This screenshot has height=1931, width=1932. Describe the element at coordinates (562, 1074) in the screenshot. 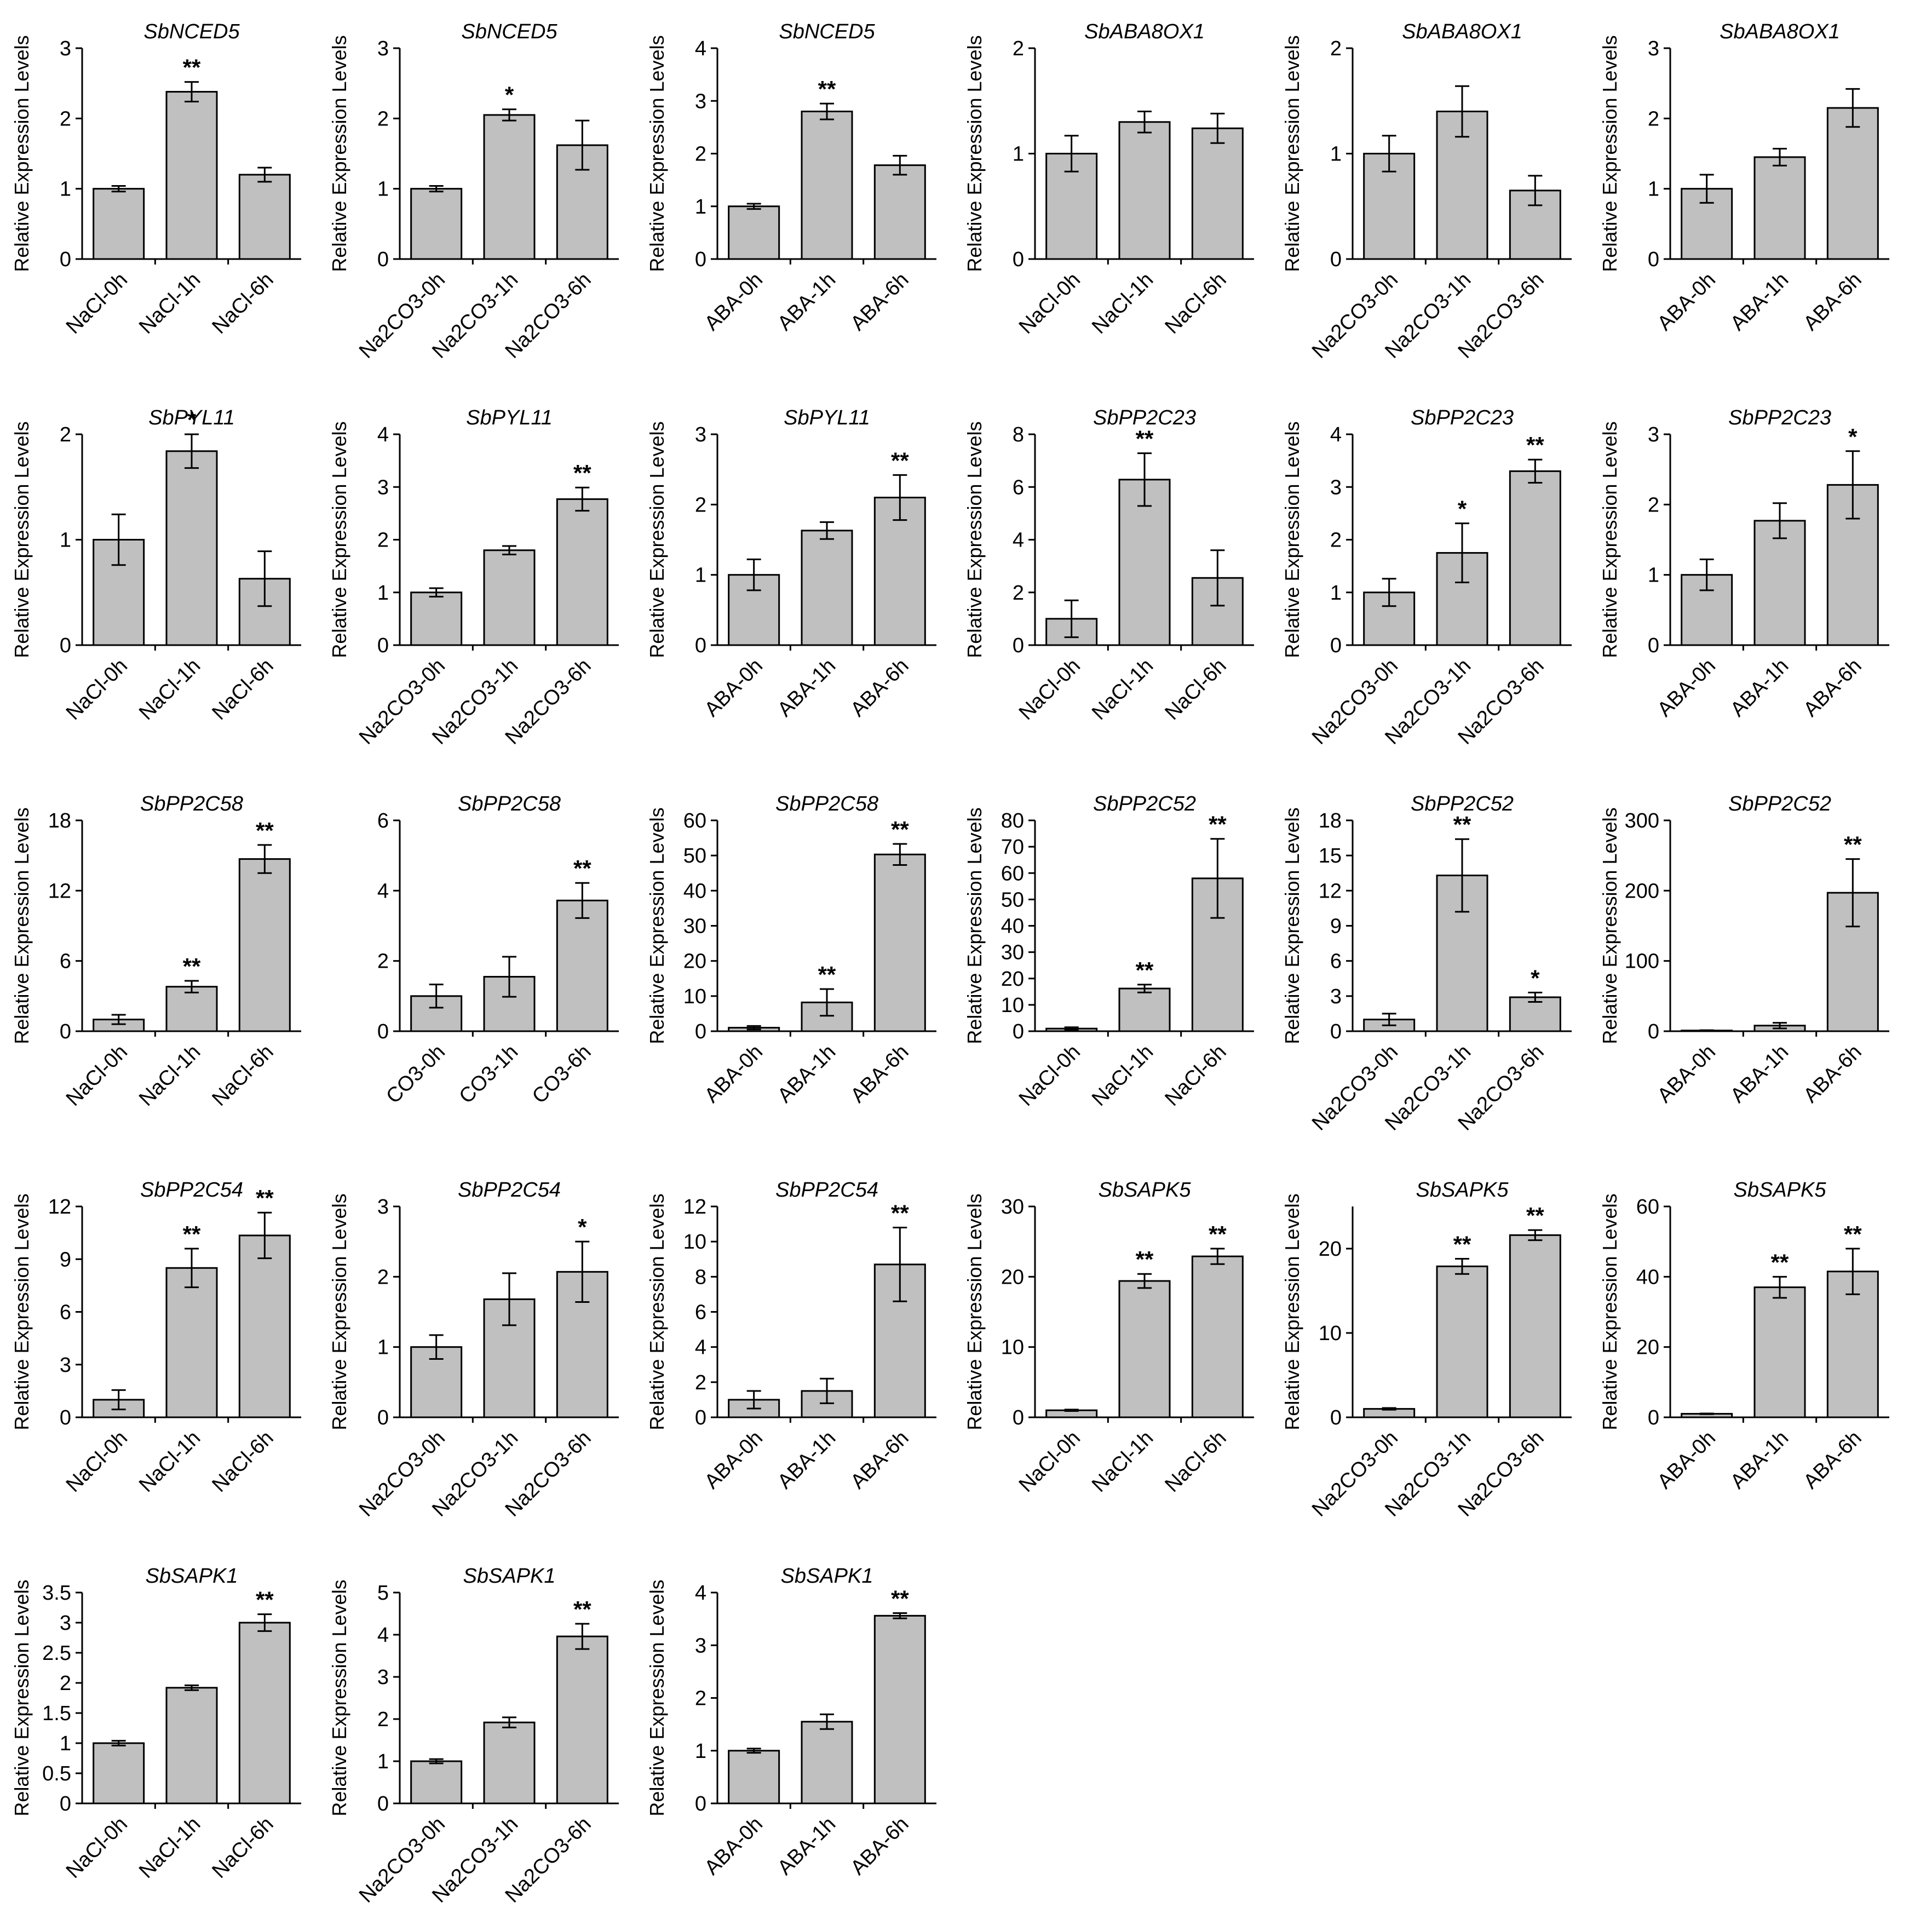

I see `x-category-label: CO3-6h` at that location.